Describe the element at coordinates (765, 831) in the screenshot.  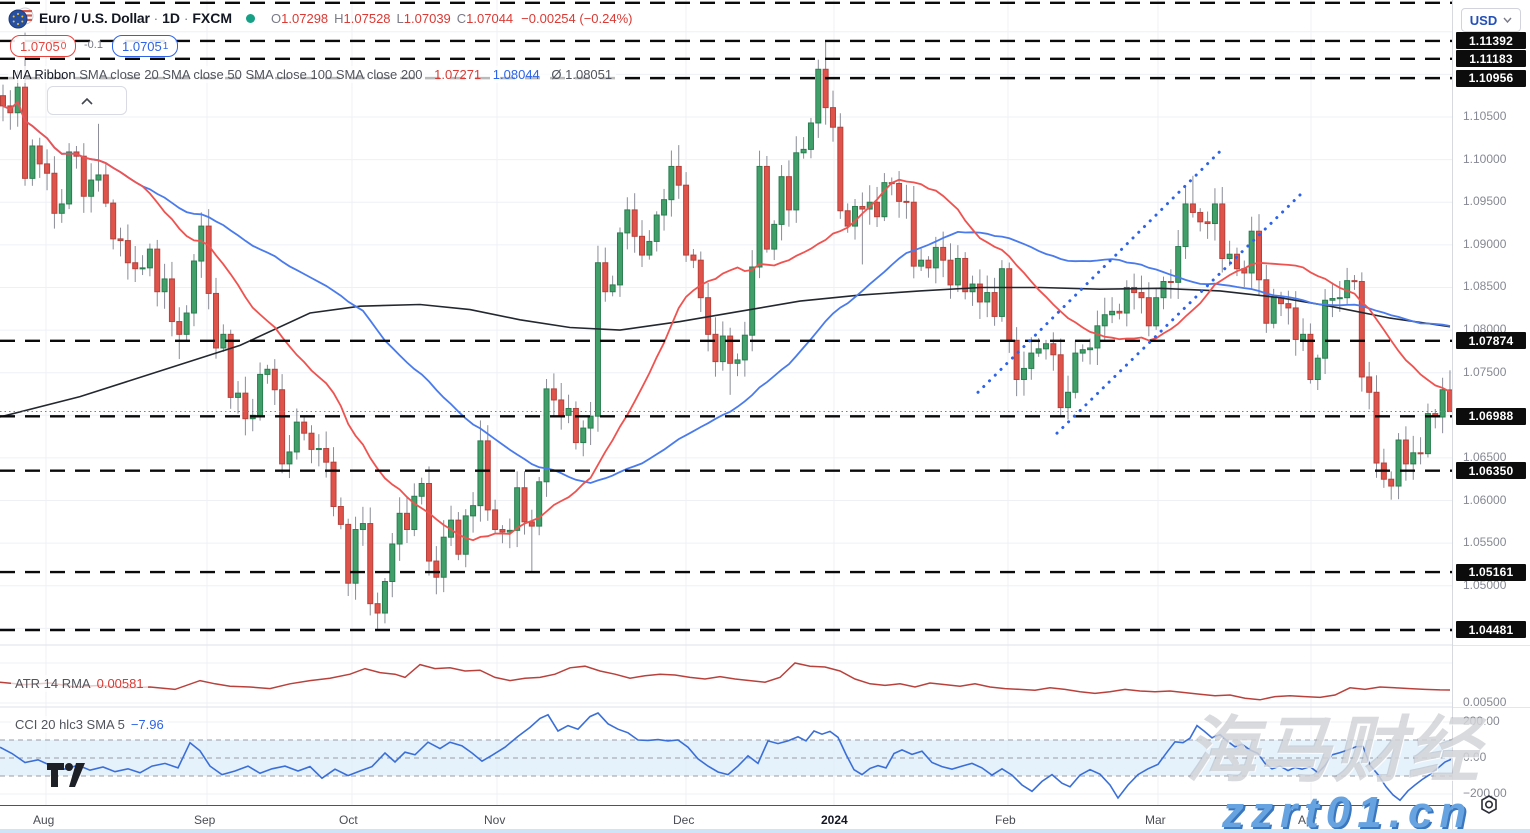
I see `watermark-footer-strip` at that location.